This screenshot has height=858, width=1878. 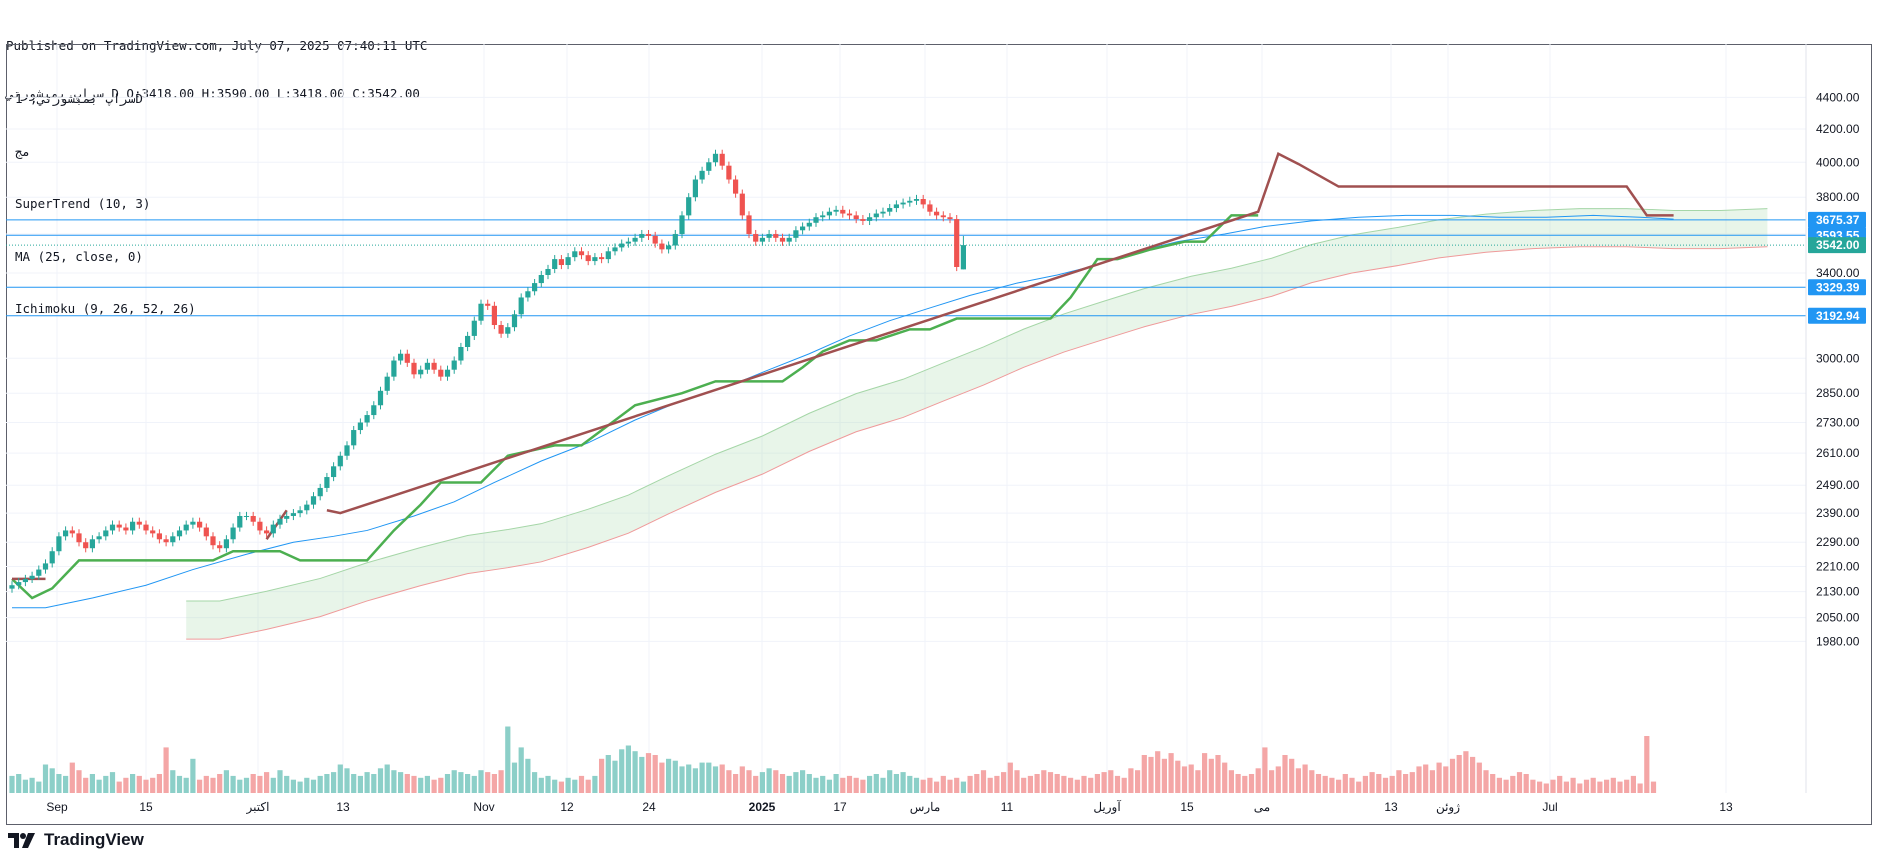 I want to click on price-tick-label: 3800.00, so click(x=1838, y=197).